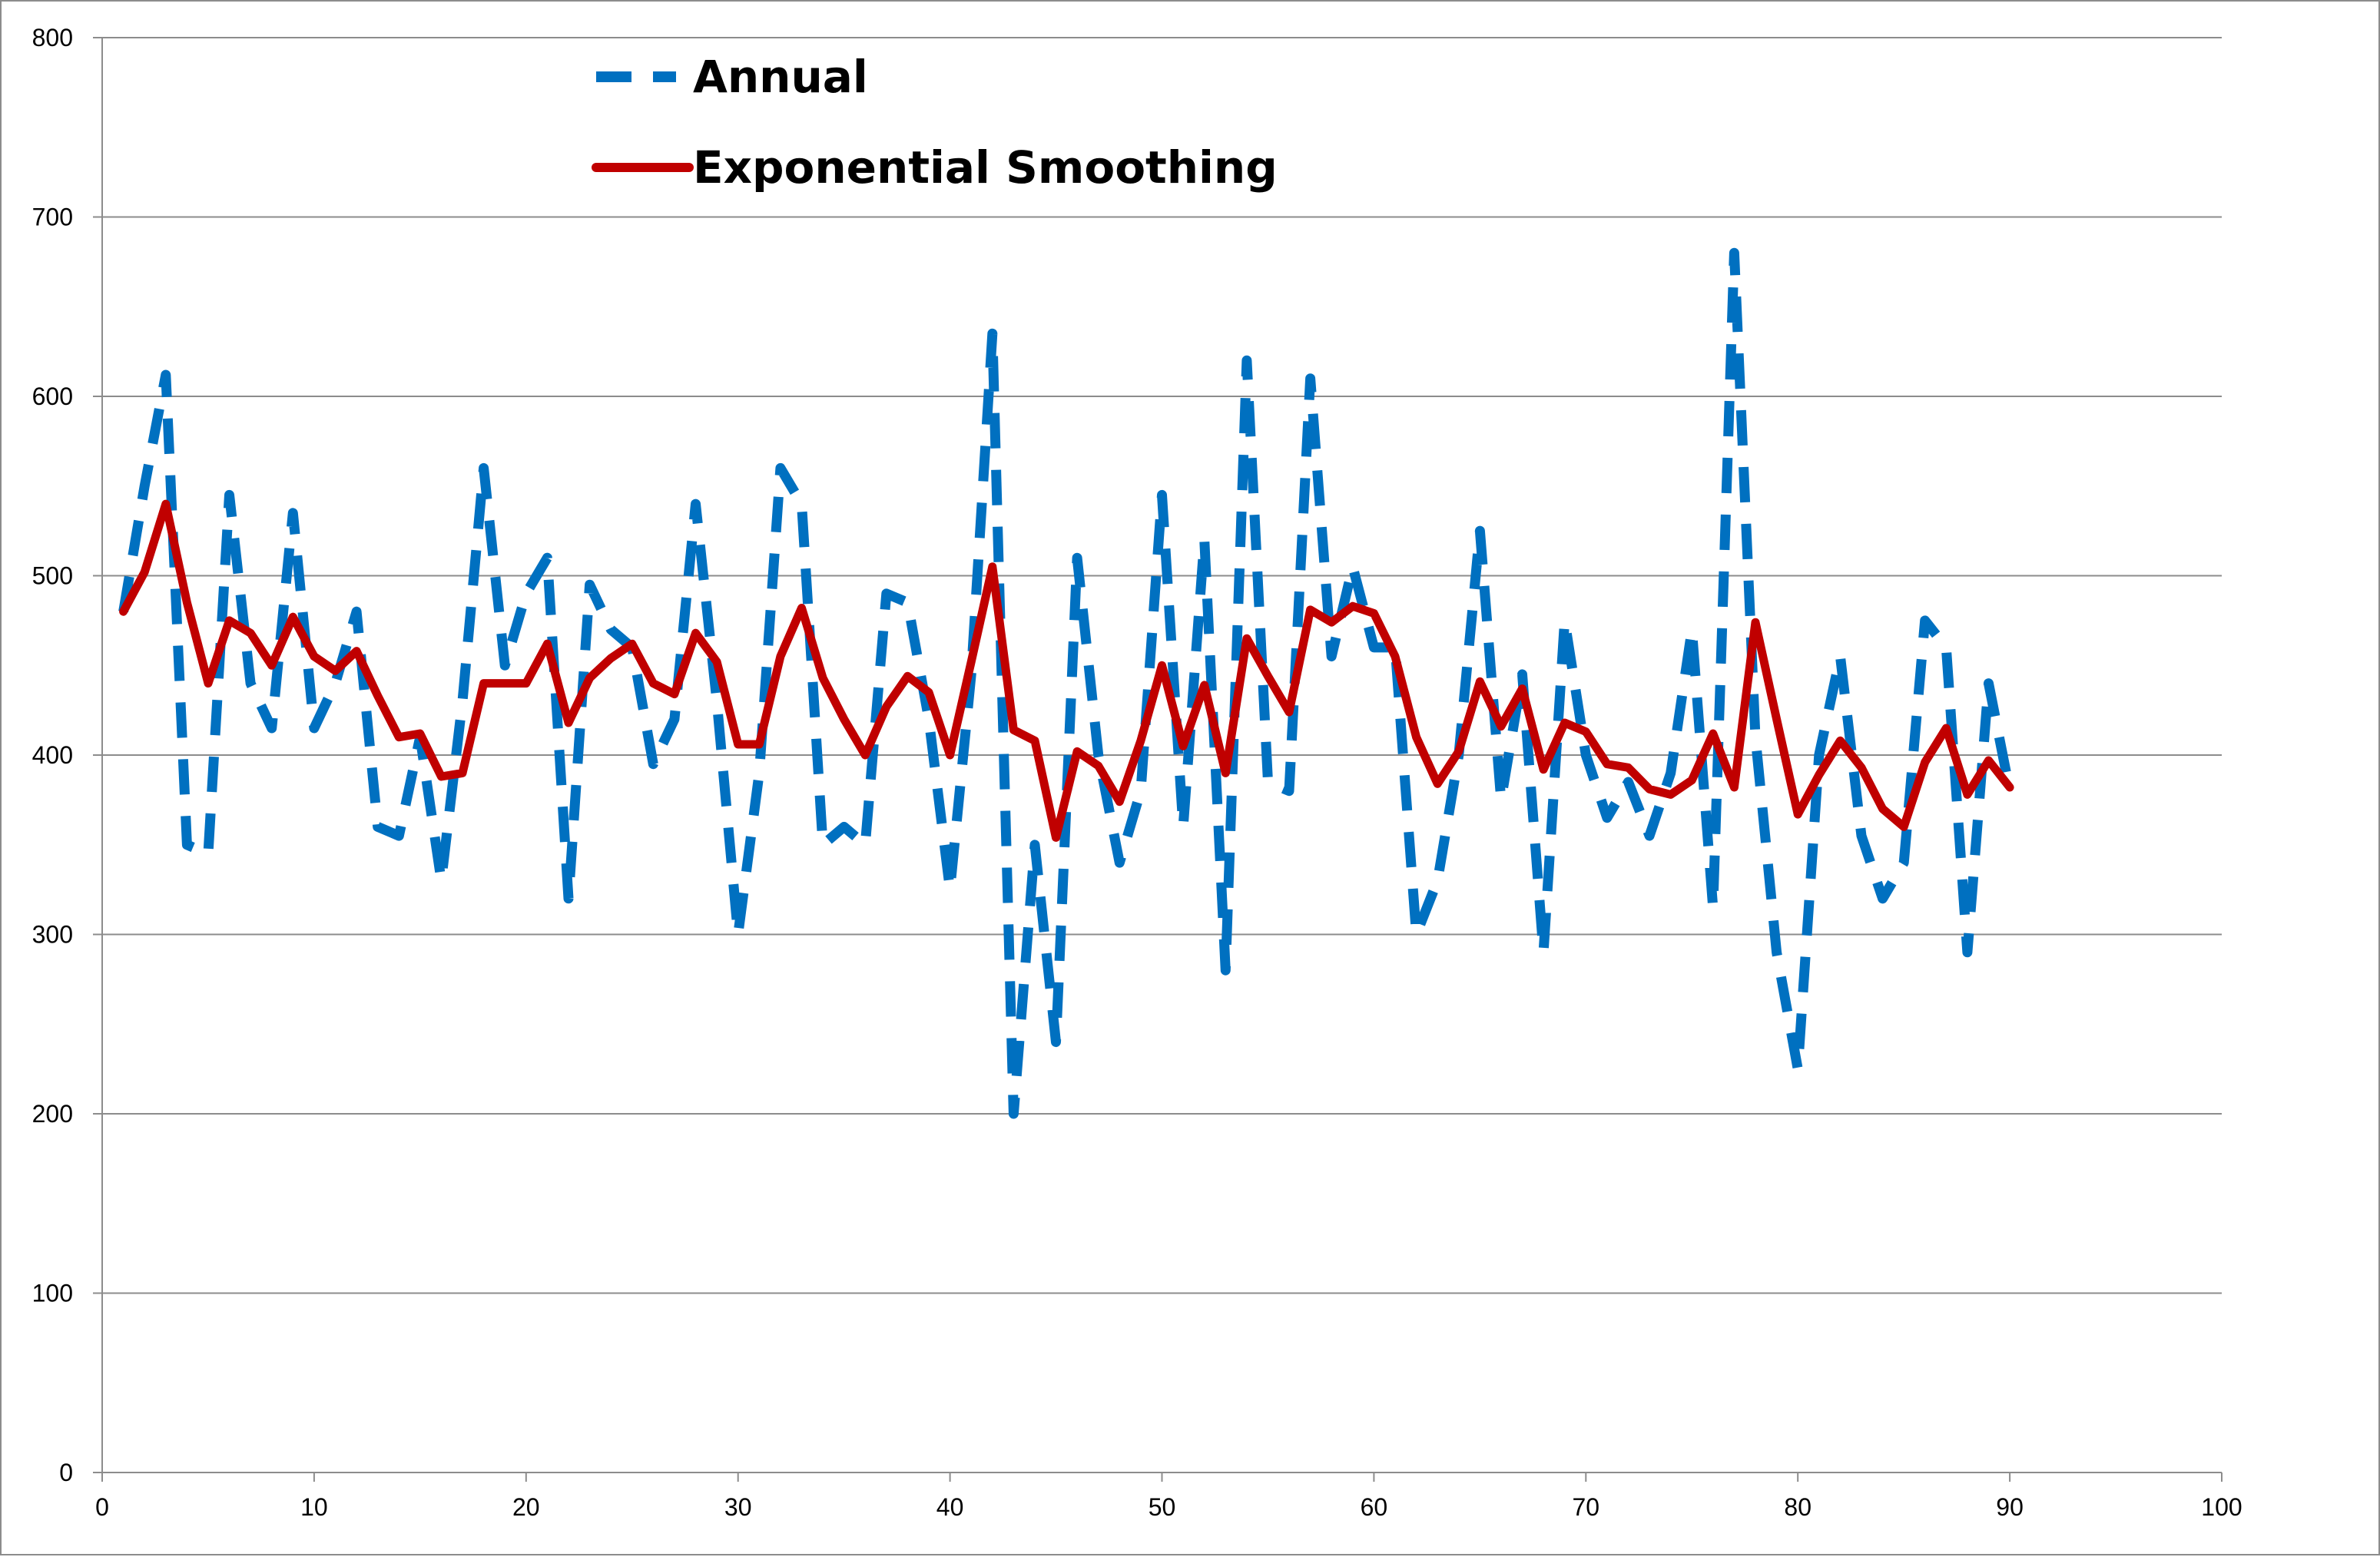 This screenshot has height=1557, width=2380. Describe the element at coordinates (52, 1294) in the screenshot. I see `y-tick-label-100: 100` at that location.